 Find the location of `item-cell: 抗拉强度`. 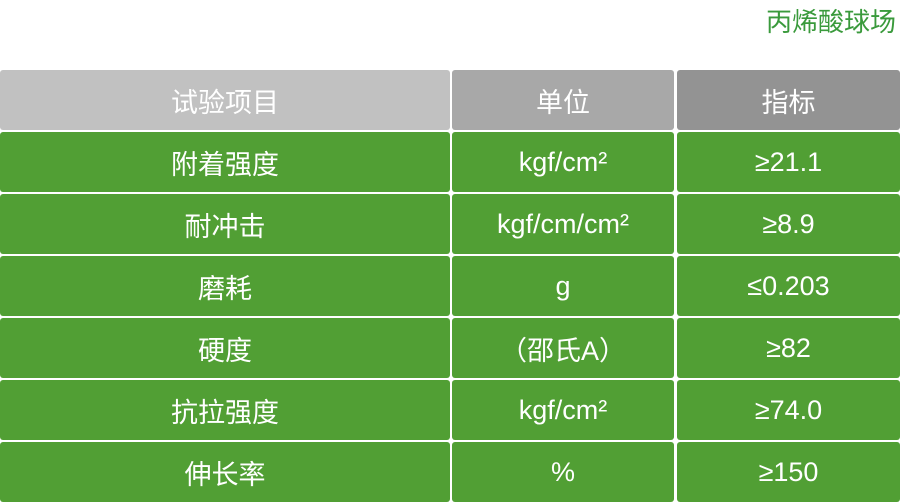

item-cell: 抗拉强度 is located at coordinates (225, 410).